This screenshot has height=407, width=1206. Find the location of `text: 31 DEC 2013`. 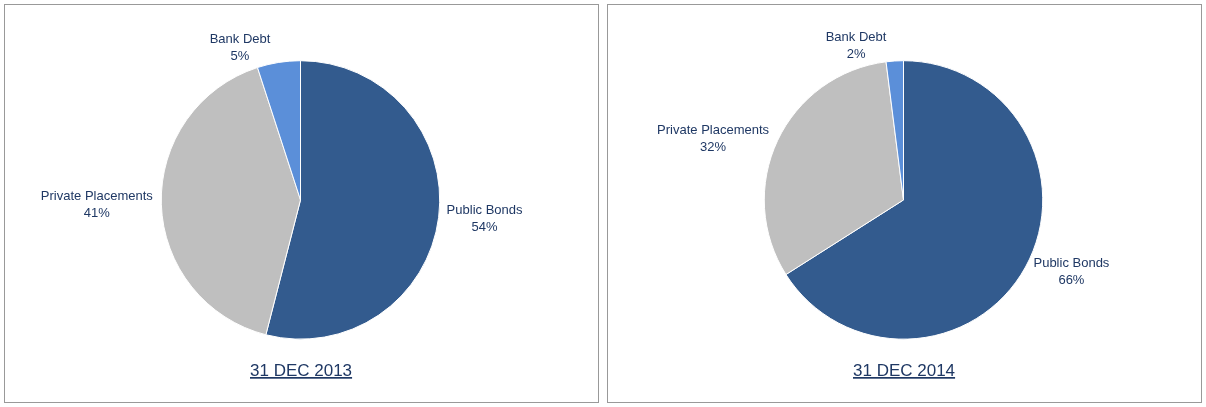

text: 31 DEC 2013 is located at coordinates (301, 370).